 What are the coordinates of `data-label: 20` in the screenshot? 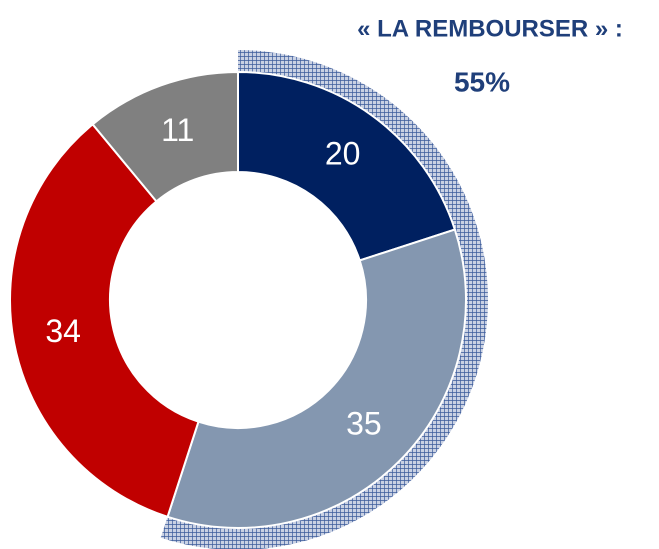 It's located at (343, 153).